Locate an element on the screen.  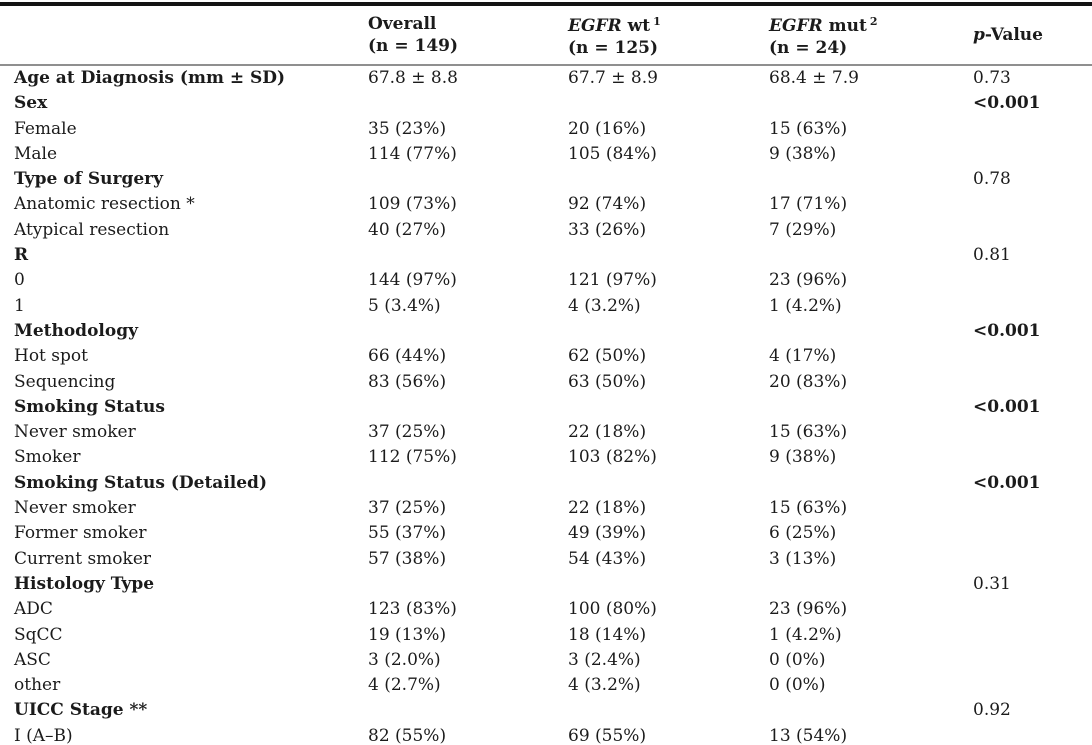
column-header-egfr-wt: EGFR wt 1 (n = 125) is located at coordinates (668, 34).